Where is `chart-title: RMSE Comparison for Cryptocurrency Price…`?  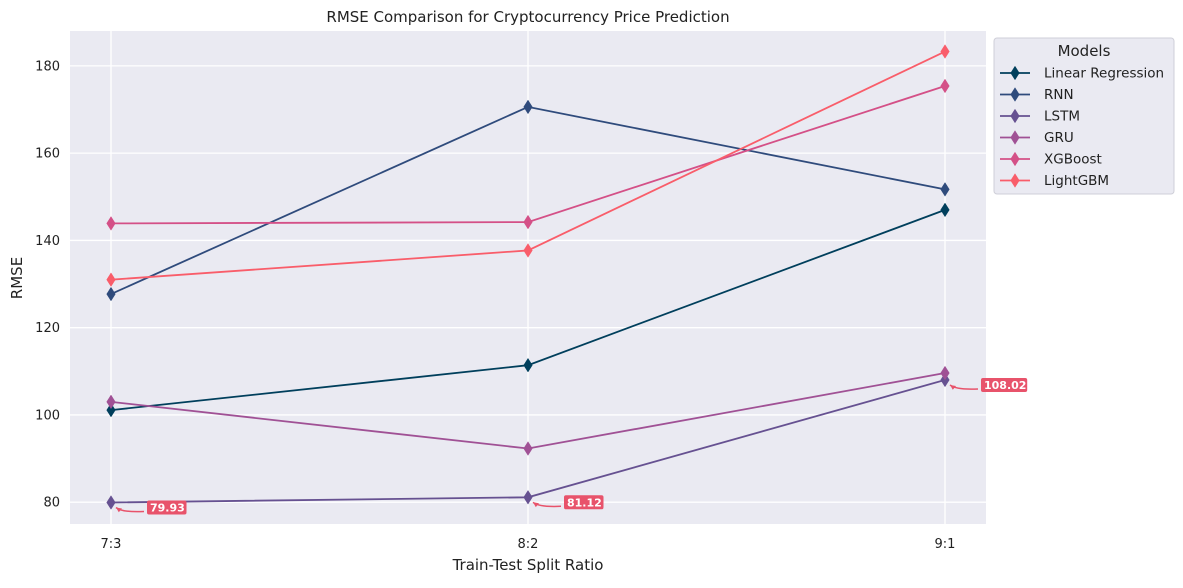
chart-title: RMSE Comparison for Cryptocurrency Price… is located at coordinates (527, 17).